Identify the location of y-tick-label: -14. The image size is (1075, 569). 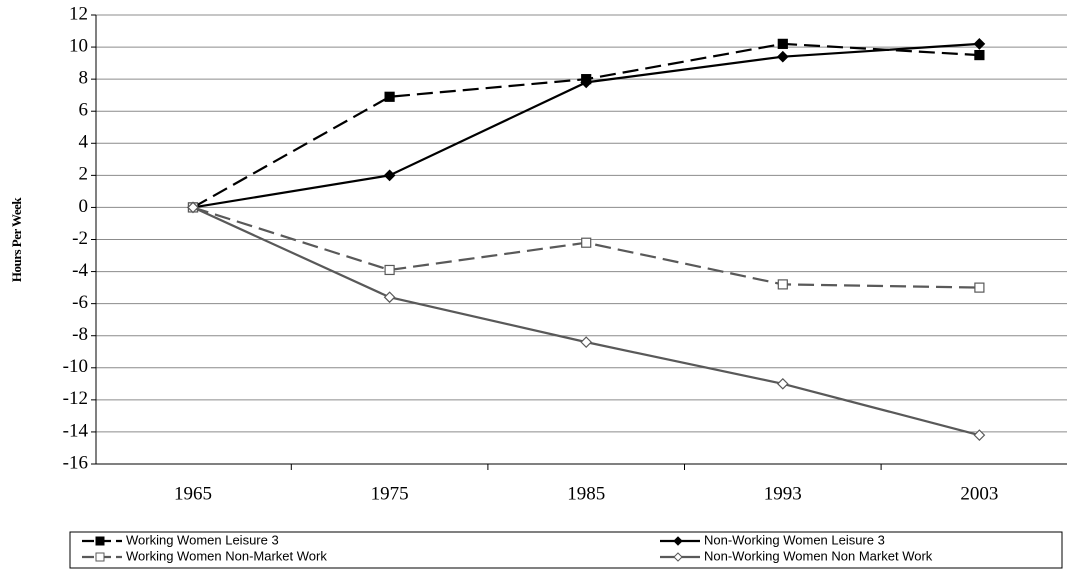
(76, 430).